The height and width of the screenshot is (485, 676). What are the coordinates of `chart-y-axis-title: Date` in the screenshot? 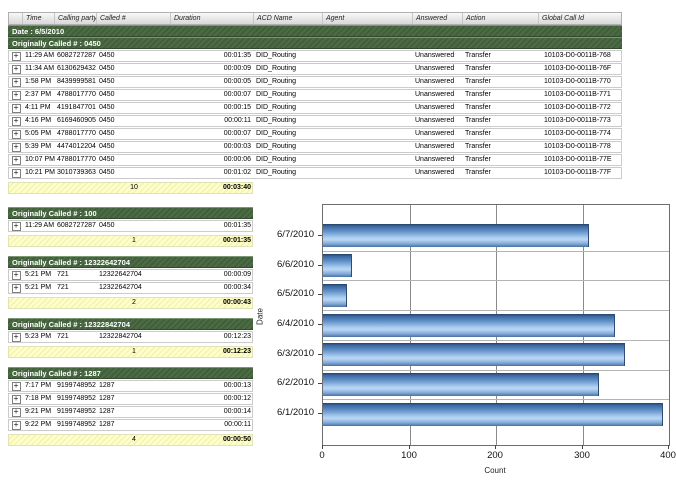 It's located at (260, 316).